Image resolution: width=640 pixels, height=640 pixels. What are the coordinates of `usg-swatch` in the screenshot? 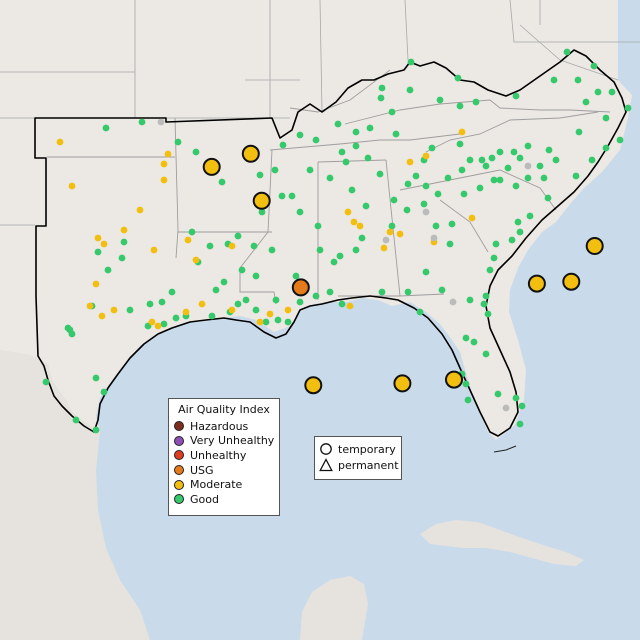 It's located at (179, 470).